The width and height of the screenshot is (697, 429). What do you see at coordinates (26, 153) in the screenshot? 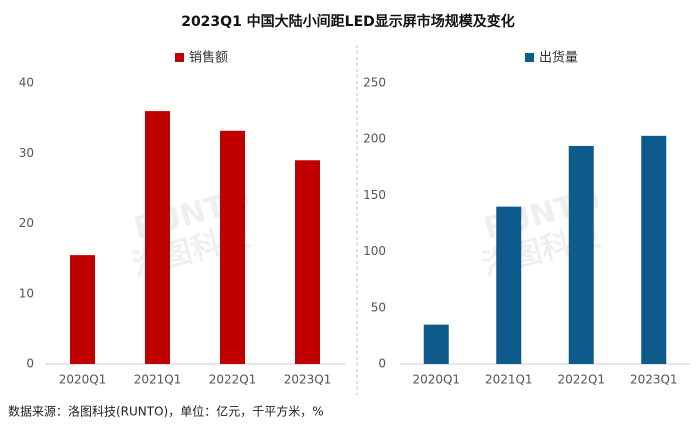
I see `y-tick-label: 30` at bounding box center [26, 153].